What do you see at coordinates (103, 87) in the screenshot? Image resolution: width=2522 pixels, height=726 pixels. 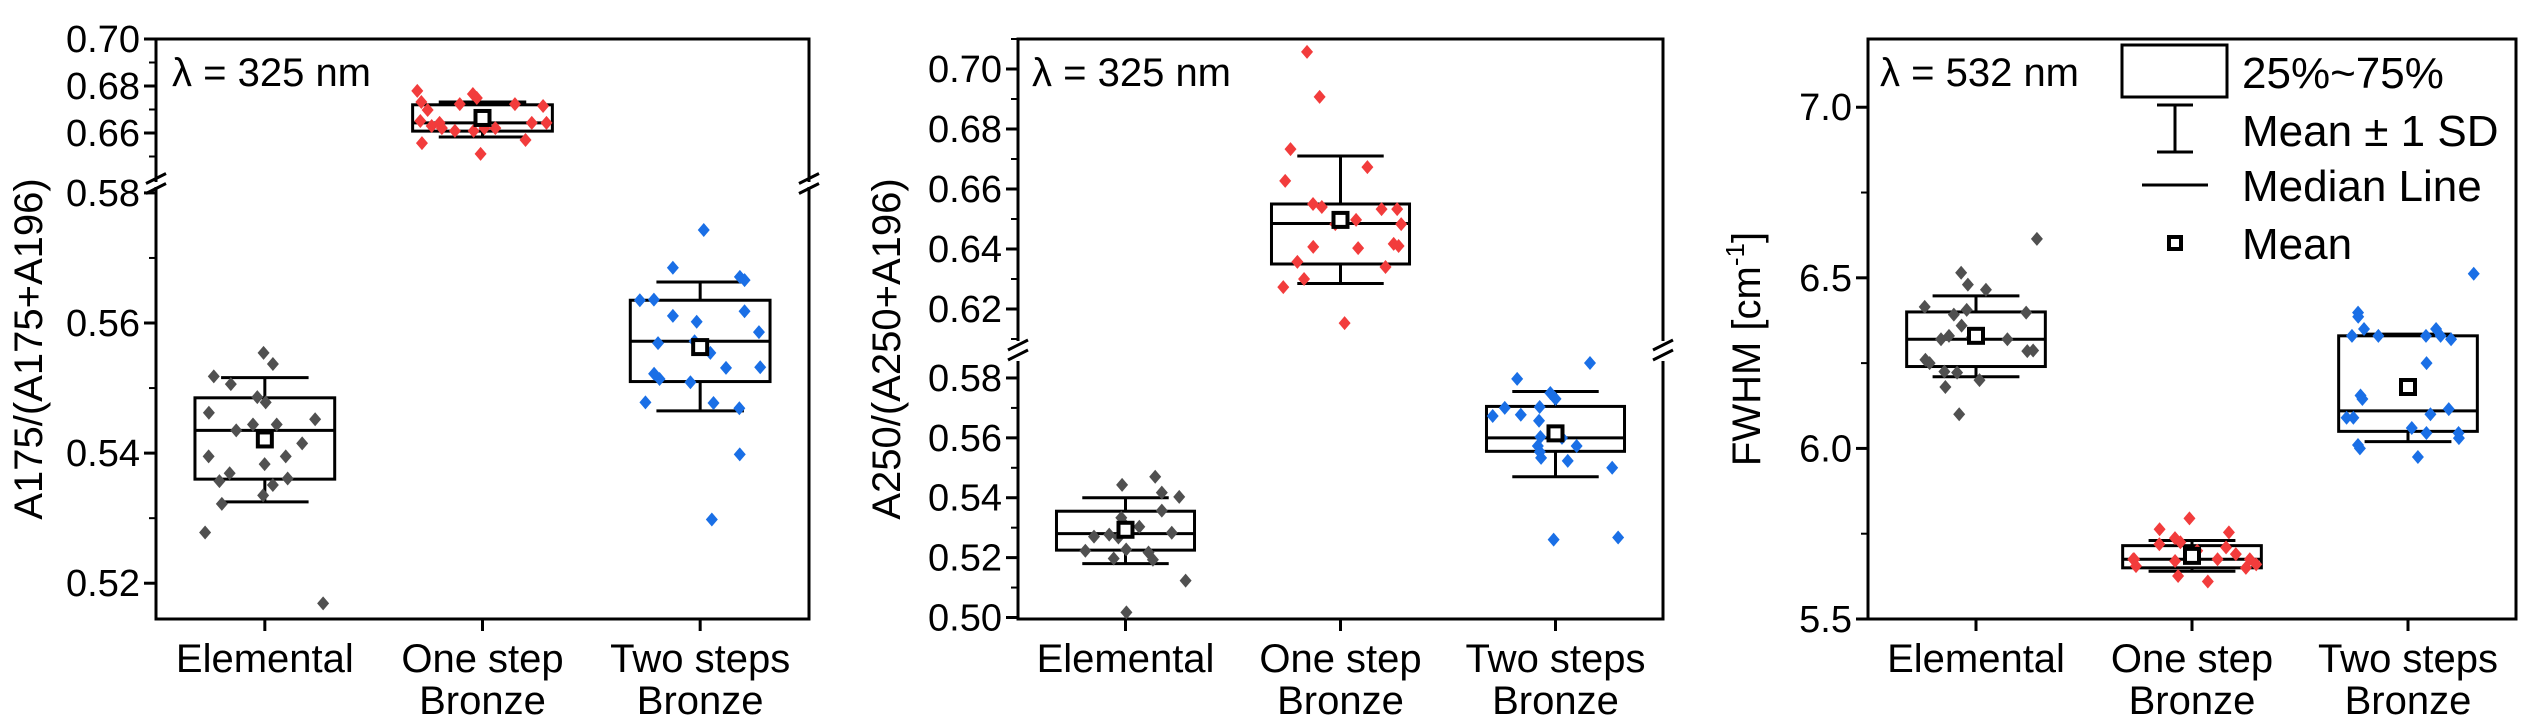 I see `y-tick-label: 0.68` at bounding box center [103, 87].